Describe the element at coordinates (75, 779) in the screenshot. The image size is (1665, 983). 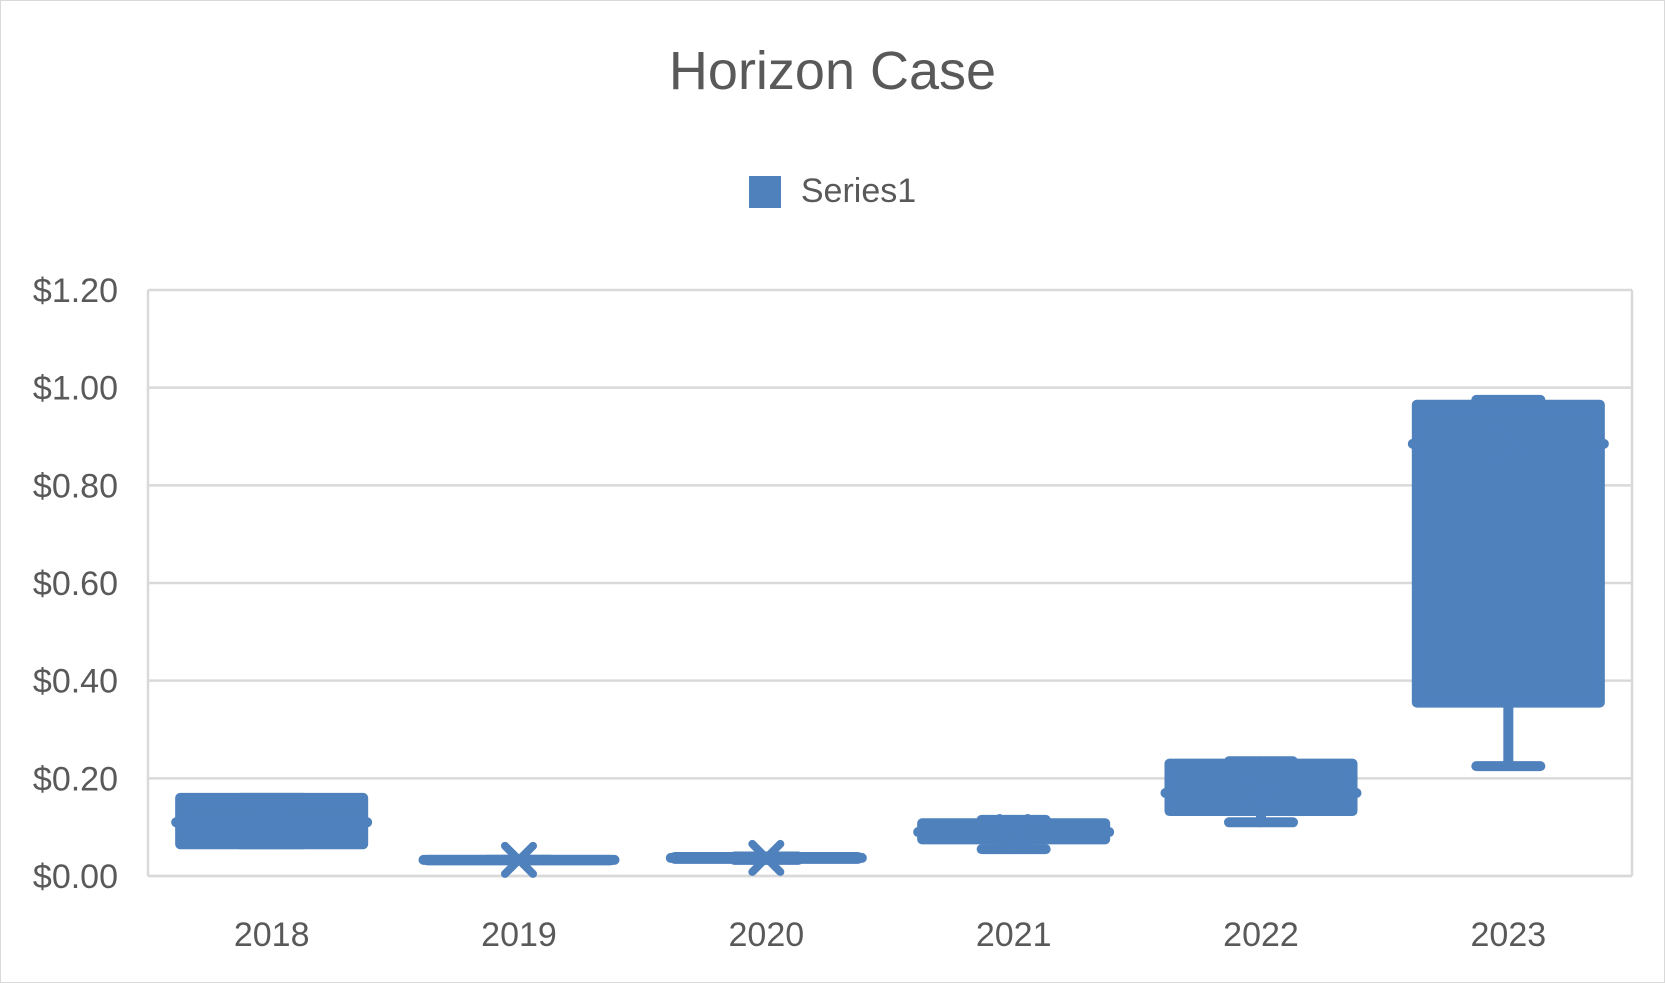
I see `y-tick-label: $0.20` at that location.